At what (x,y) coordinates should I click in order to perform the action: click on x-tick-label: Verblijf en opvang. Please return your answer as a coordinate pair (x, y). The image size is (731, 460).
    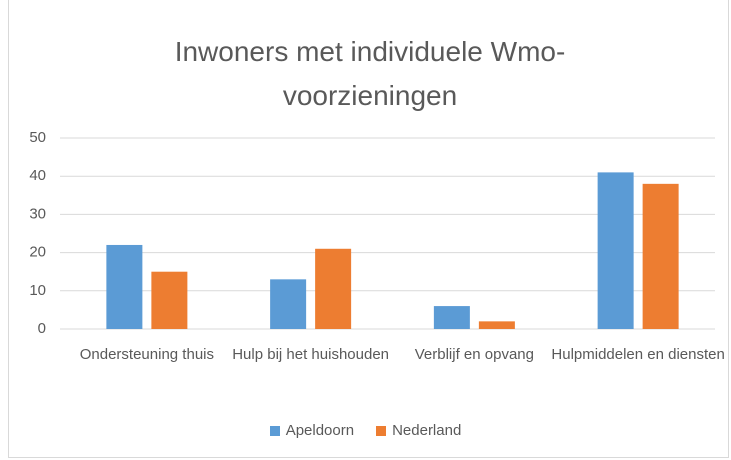
    Looking at the image, I should click on (474, 354).